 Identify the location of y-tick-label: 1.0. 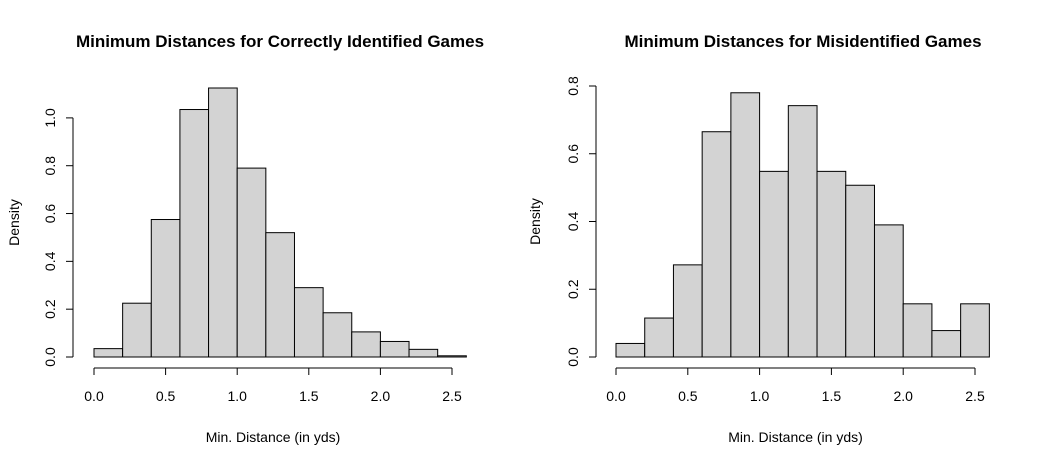
(50, 118).